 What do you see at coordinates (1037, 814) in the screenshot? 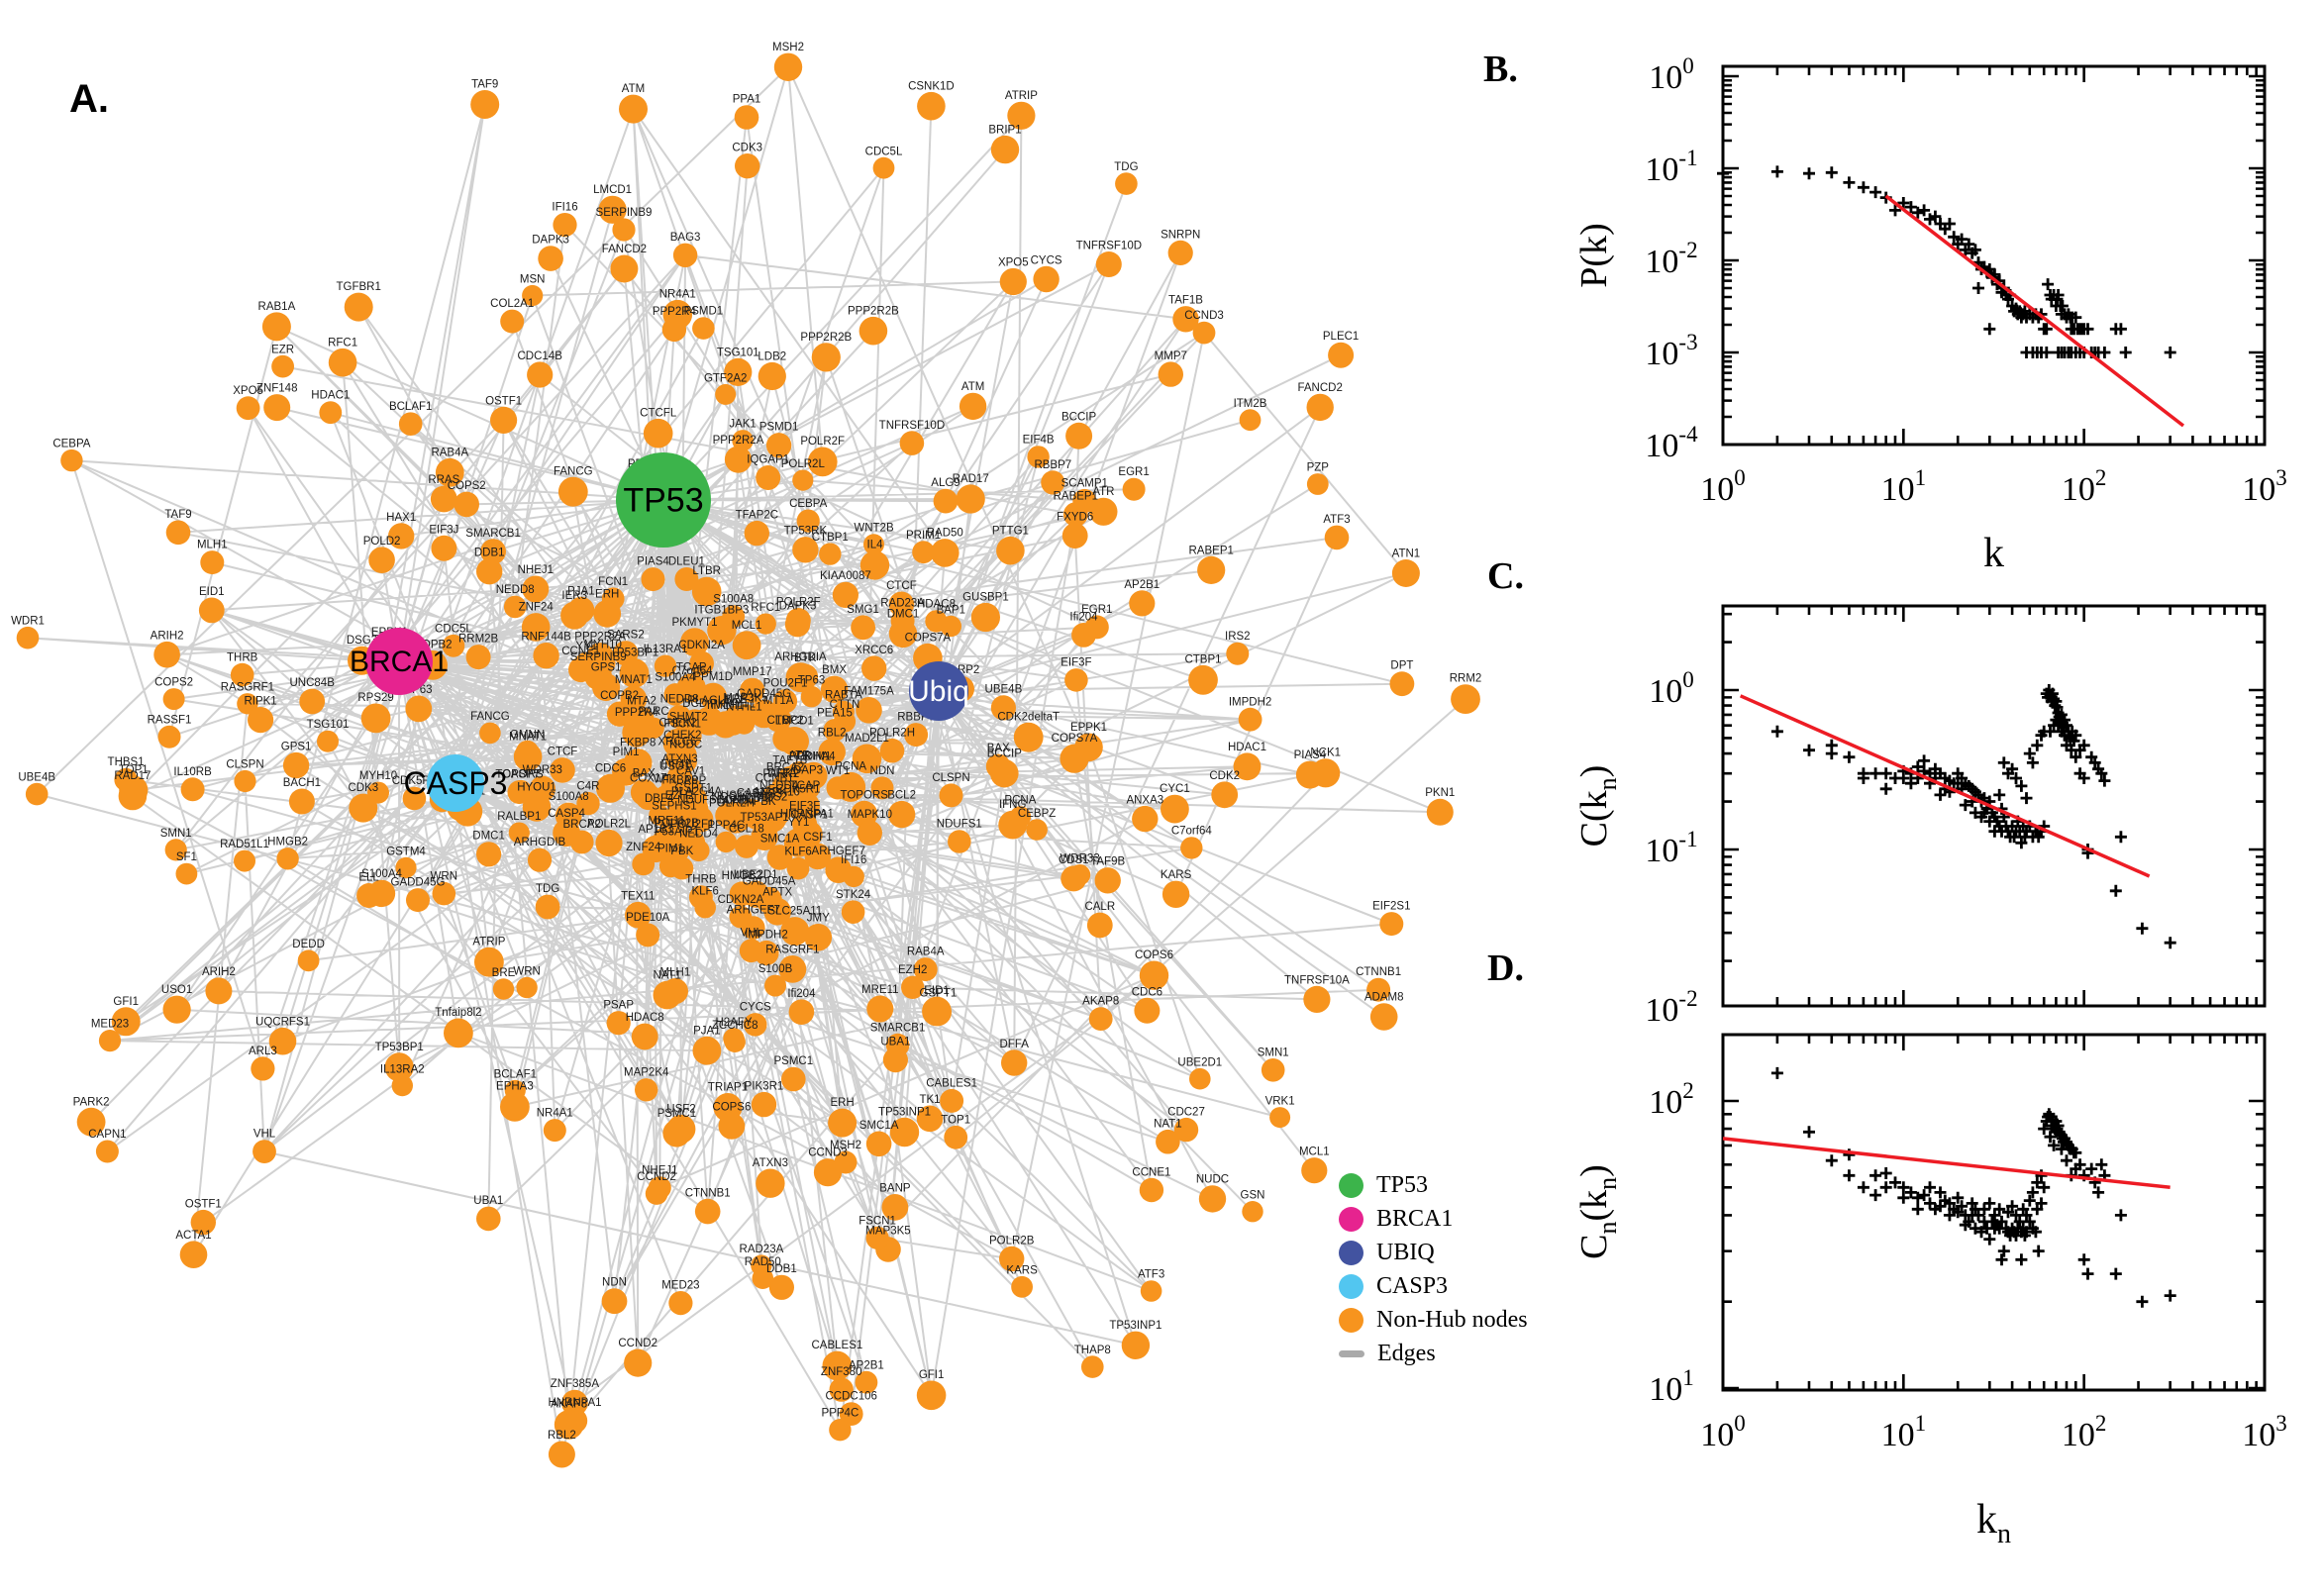
I see `node-label: CEBPZ` at bounding box center [1037, 814].